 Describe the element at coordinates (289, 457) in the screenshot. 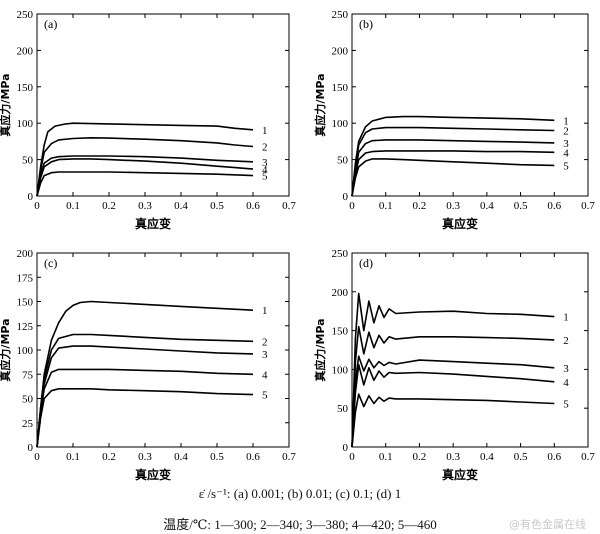

I see `x-tick-label: 0.7` at that location.